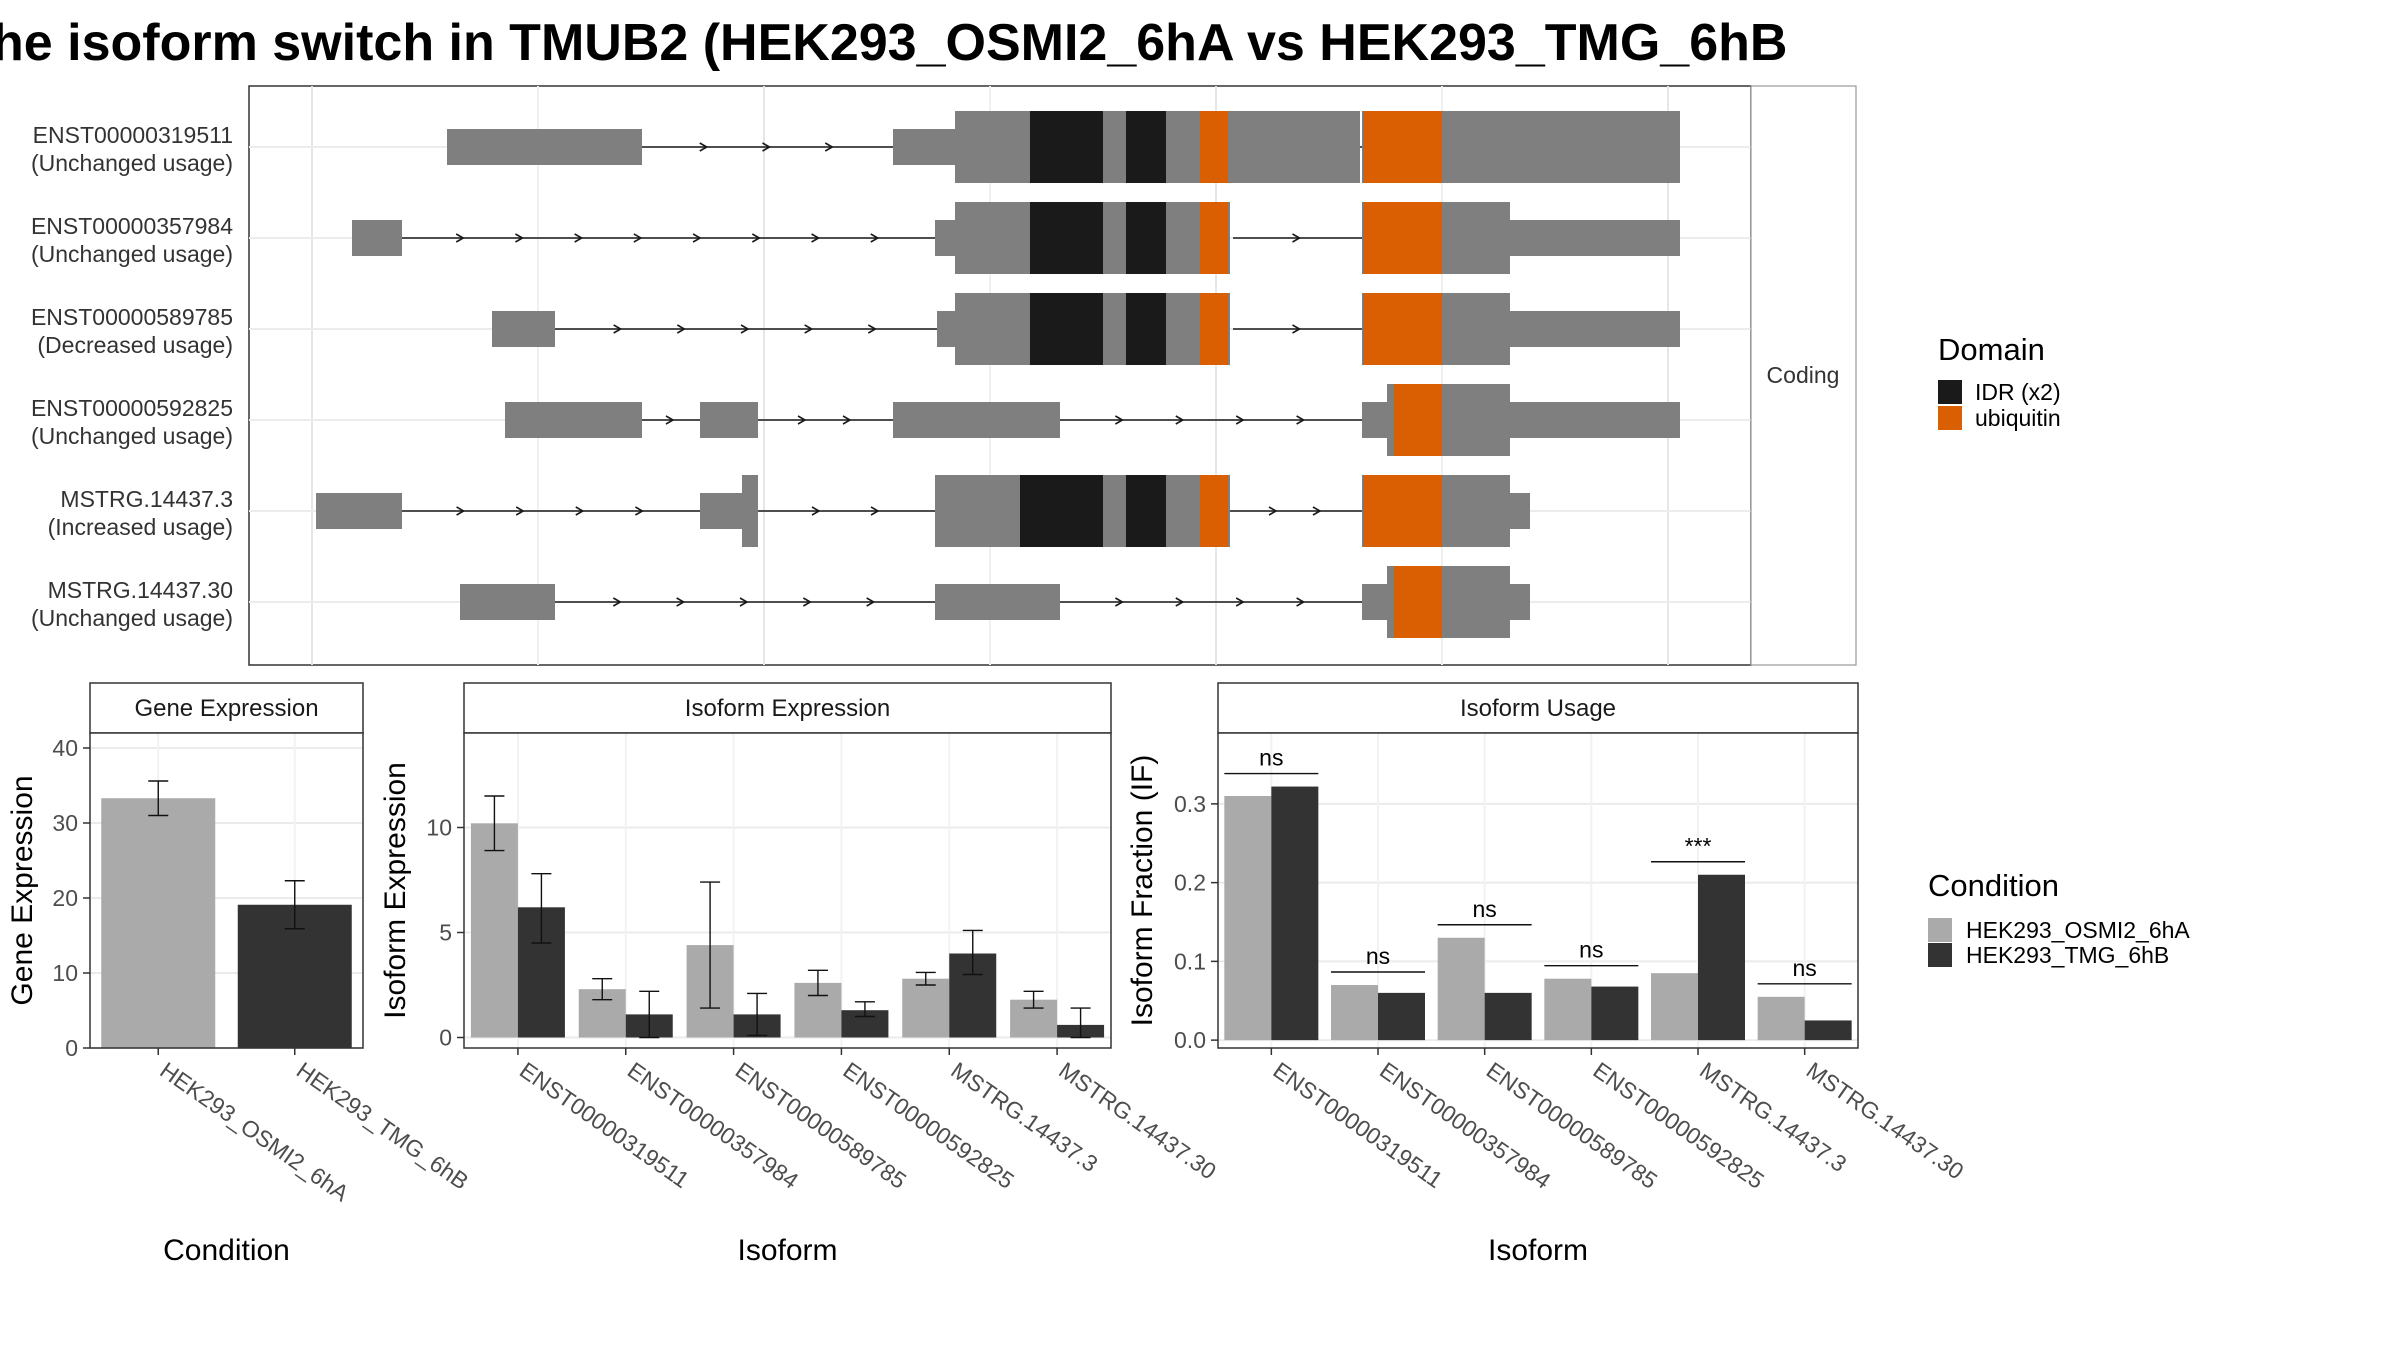 The width and height of the screenshot is (2400, 1350). Describe the element at coordinates (65, 898) in the screenshot. I see `y-tick-label: 20` at that location.